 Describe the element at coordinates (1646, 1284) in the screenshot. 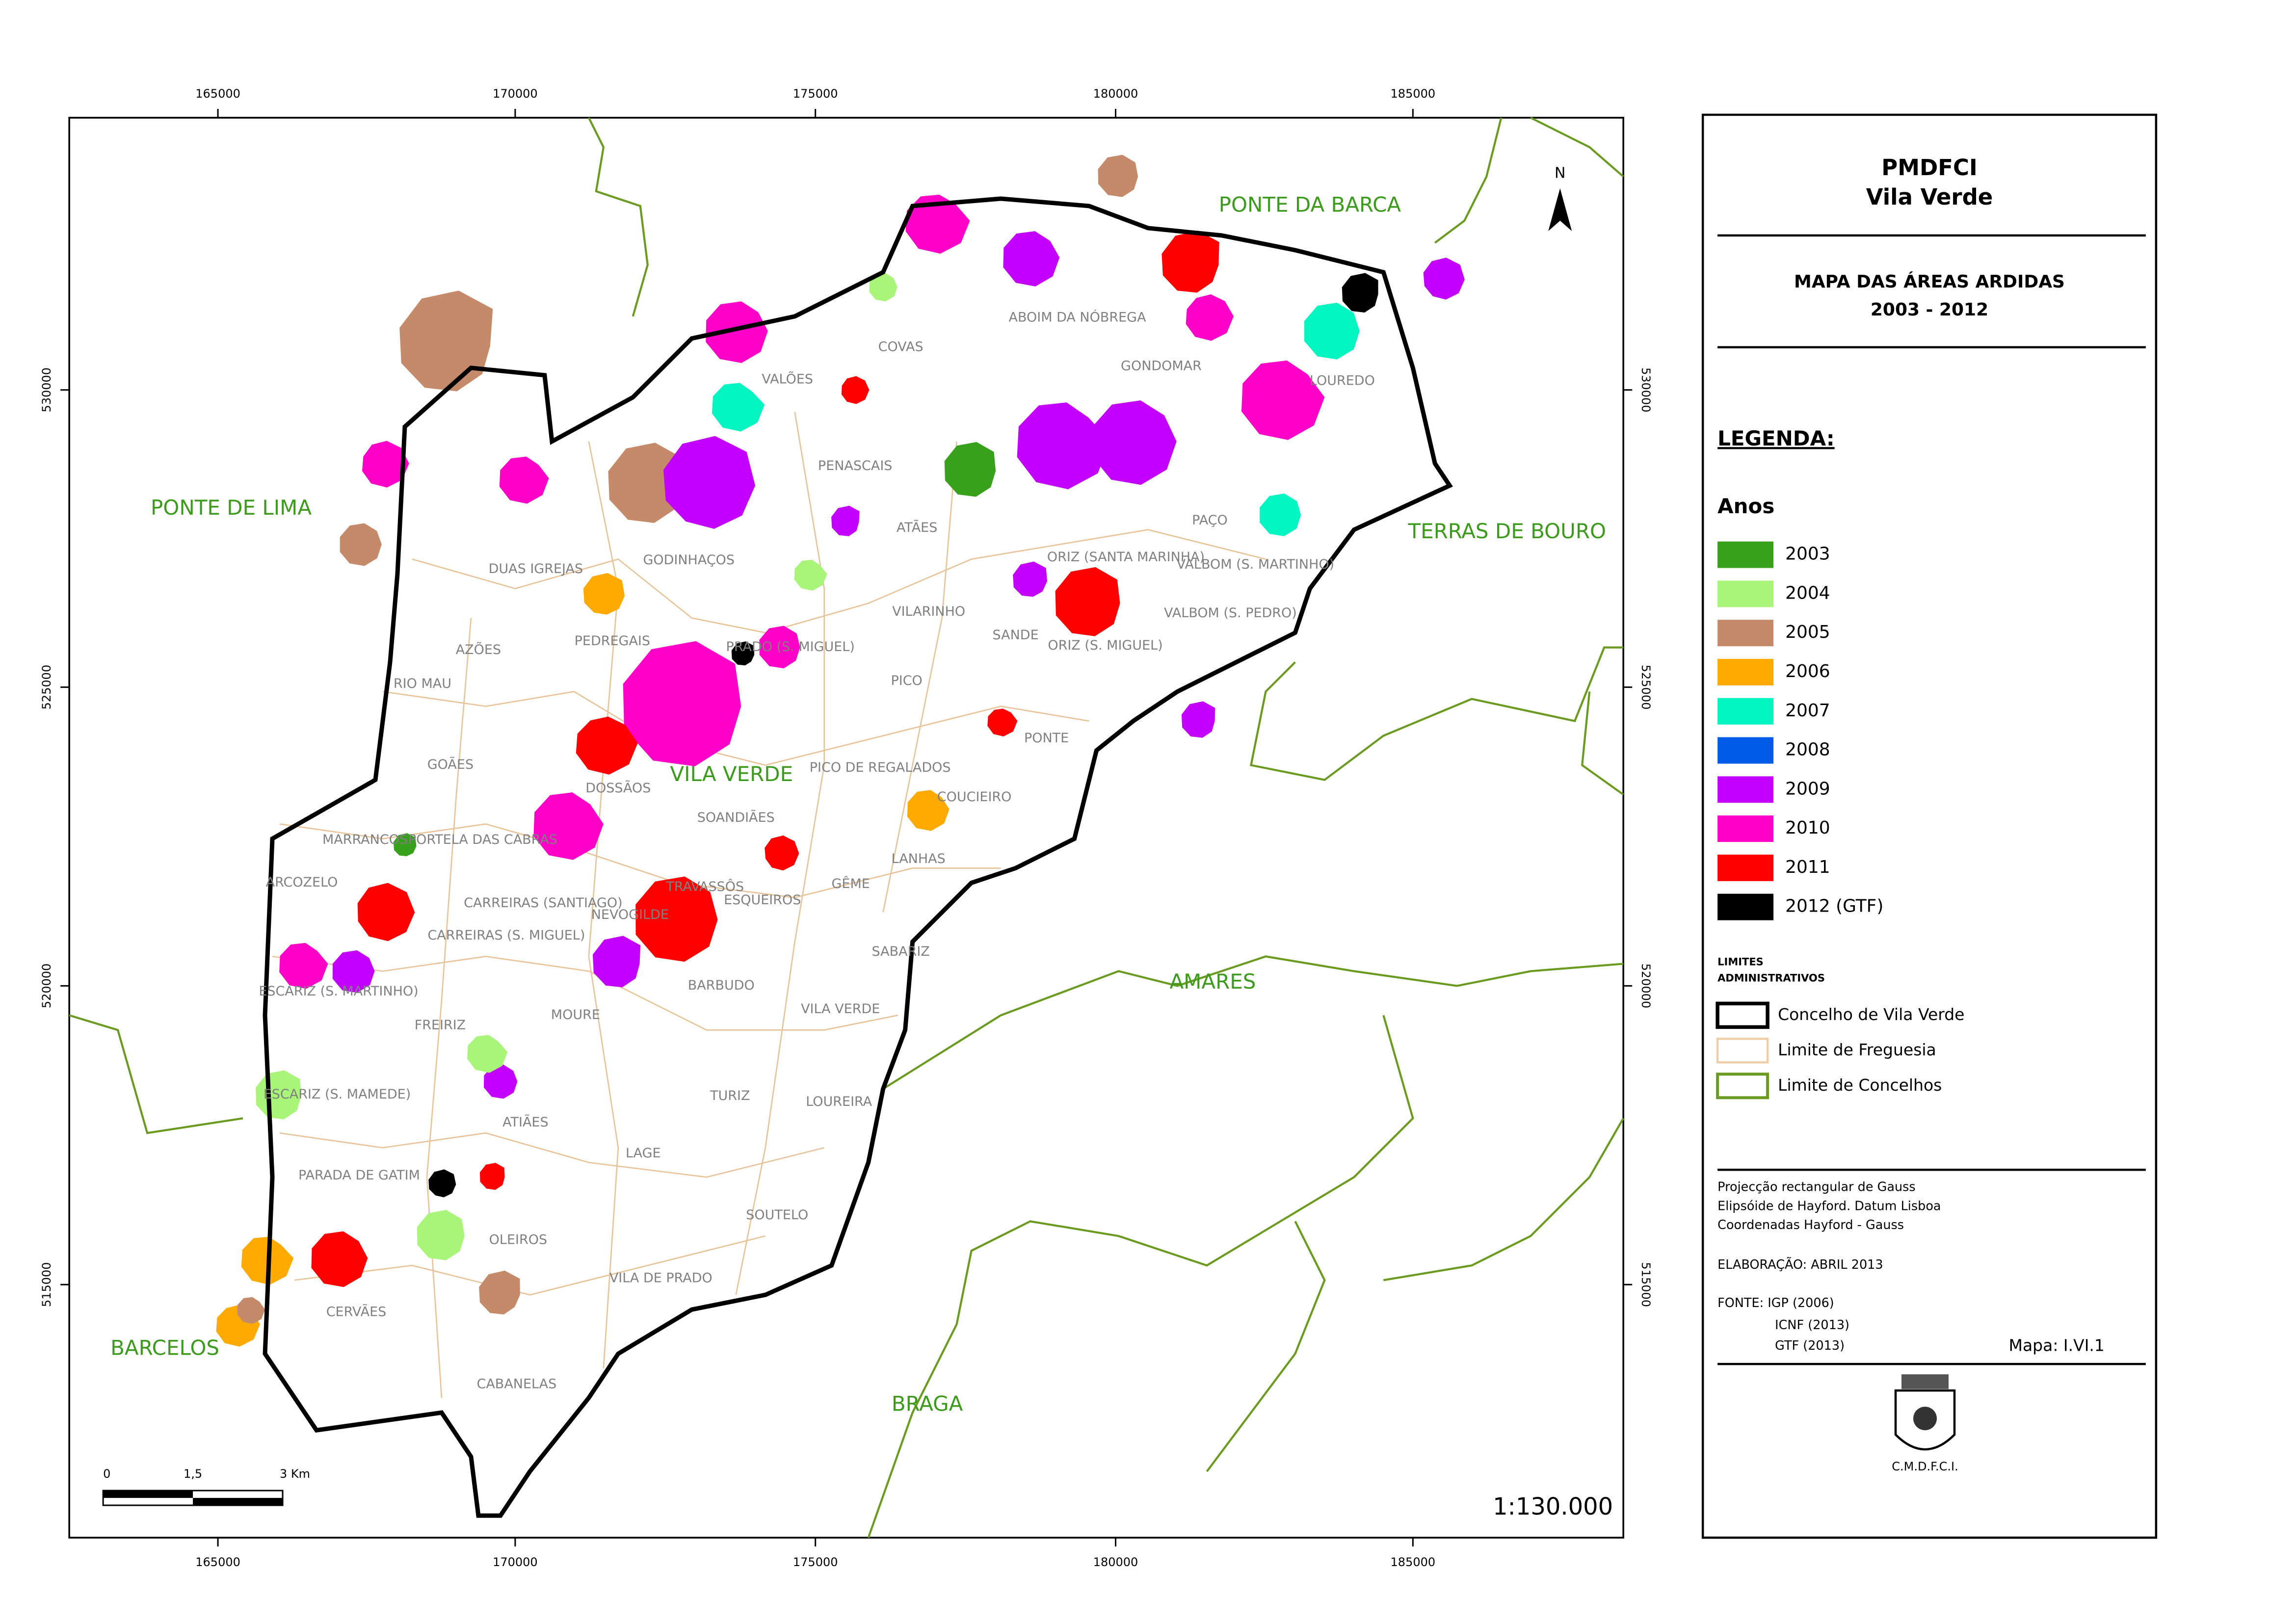

I see `y-tick-label: 515000` at that location.